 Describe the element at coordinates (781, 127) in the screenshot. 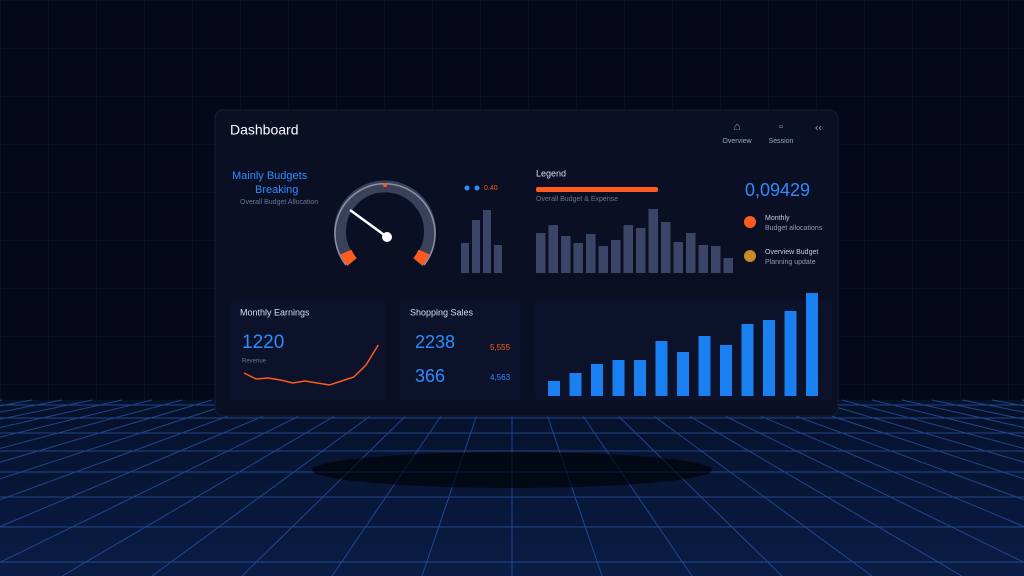

I see `icon: ▫` at that location.